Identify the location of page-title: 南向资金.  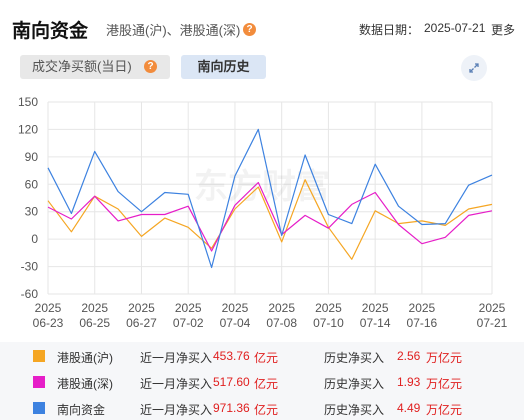
(50, 31).